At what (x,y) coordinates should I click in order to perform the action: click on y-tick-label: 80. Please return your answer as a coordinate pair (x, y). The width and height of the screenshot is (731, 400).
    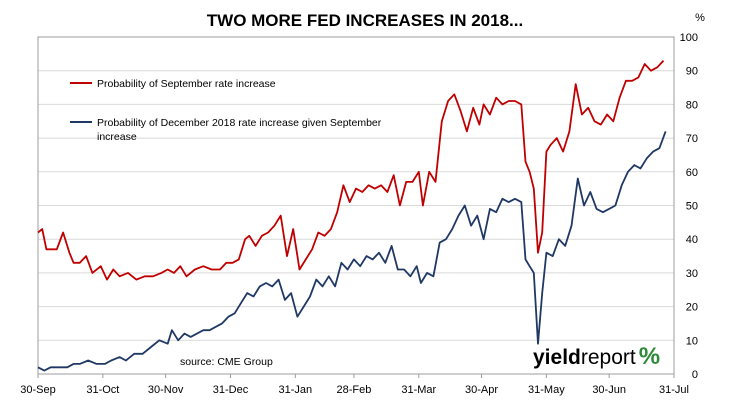
    Looking at the image, I should click on (692, 105).